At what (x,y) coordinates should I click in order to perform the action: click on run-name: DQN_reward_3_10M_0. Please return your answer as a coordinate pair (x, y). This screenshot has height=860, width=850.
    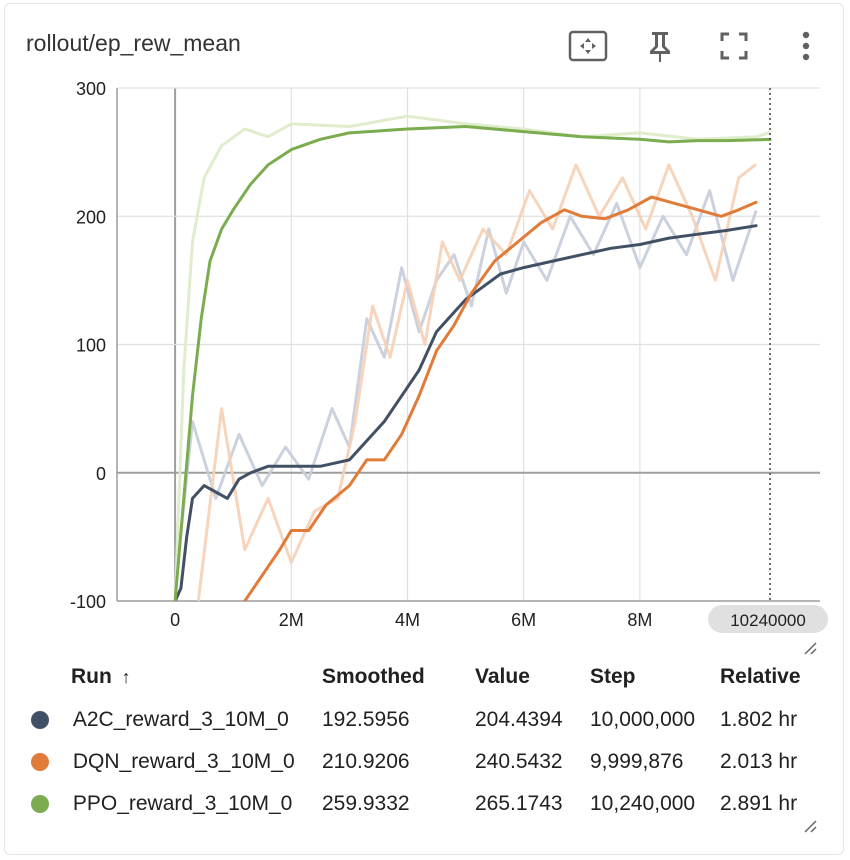
    Looking at the image, I should click on (183, 761).